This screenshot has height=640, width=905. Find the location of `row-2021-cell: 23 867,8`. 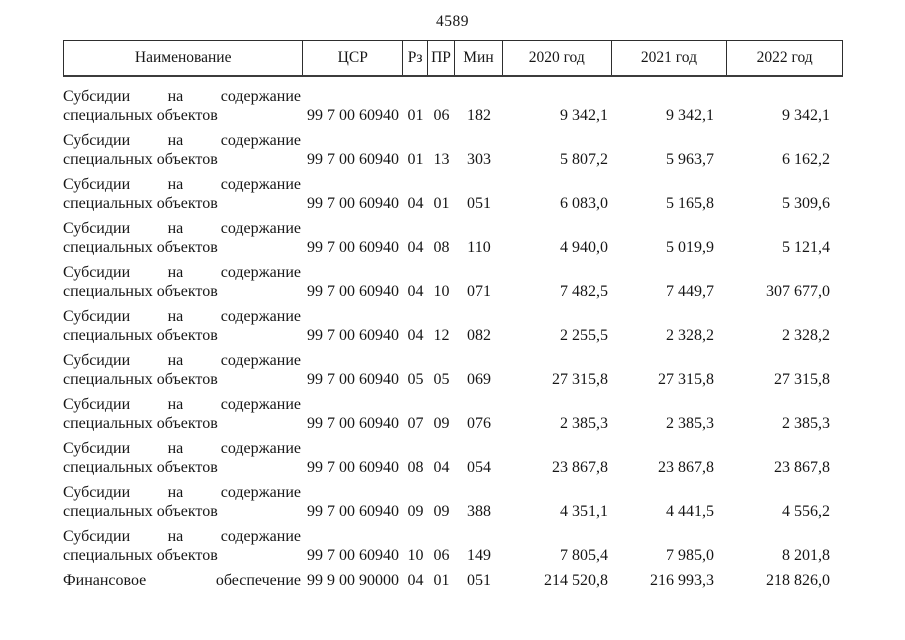

row-2021-cell: 23 867,8 is located at coordinates (686, 467).